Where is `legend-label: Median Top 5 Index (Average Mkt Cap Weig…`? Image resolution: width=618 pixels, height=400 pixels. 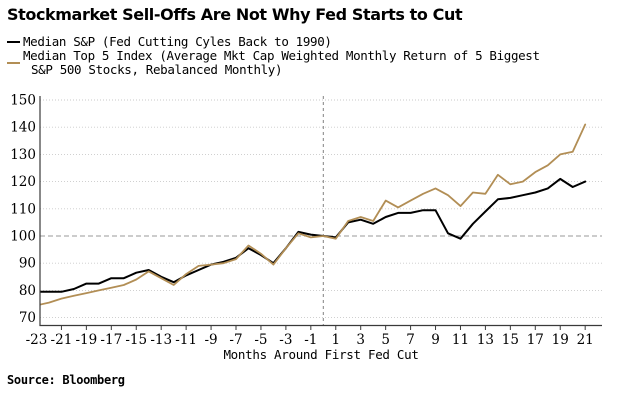 legend-label: Median Top 5 Index (Average Mkt Cap Weig… is located at coordinates (281, 63).